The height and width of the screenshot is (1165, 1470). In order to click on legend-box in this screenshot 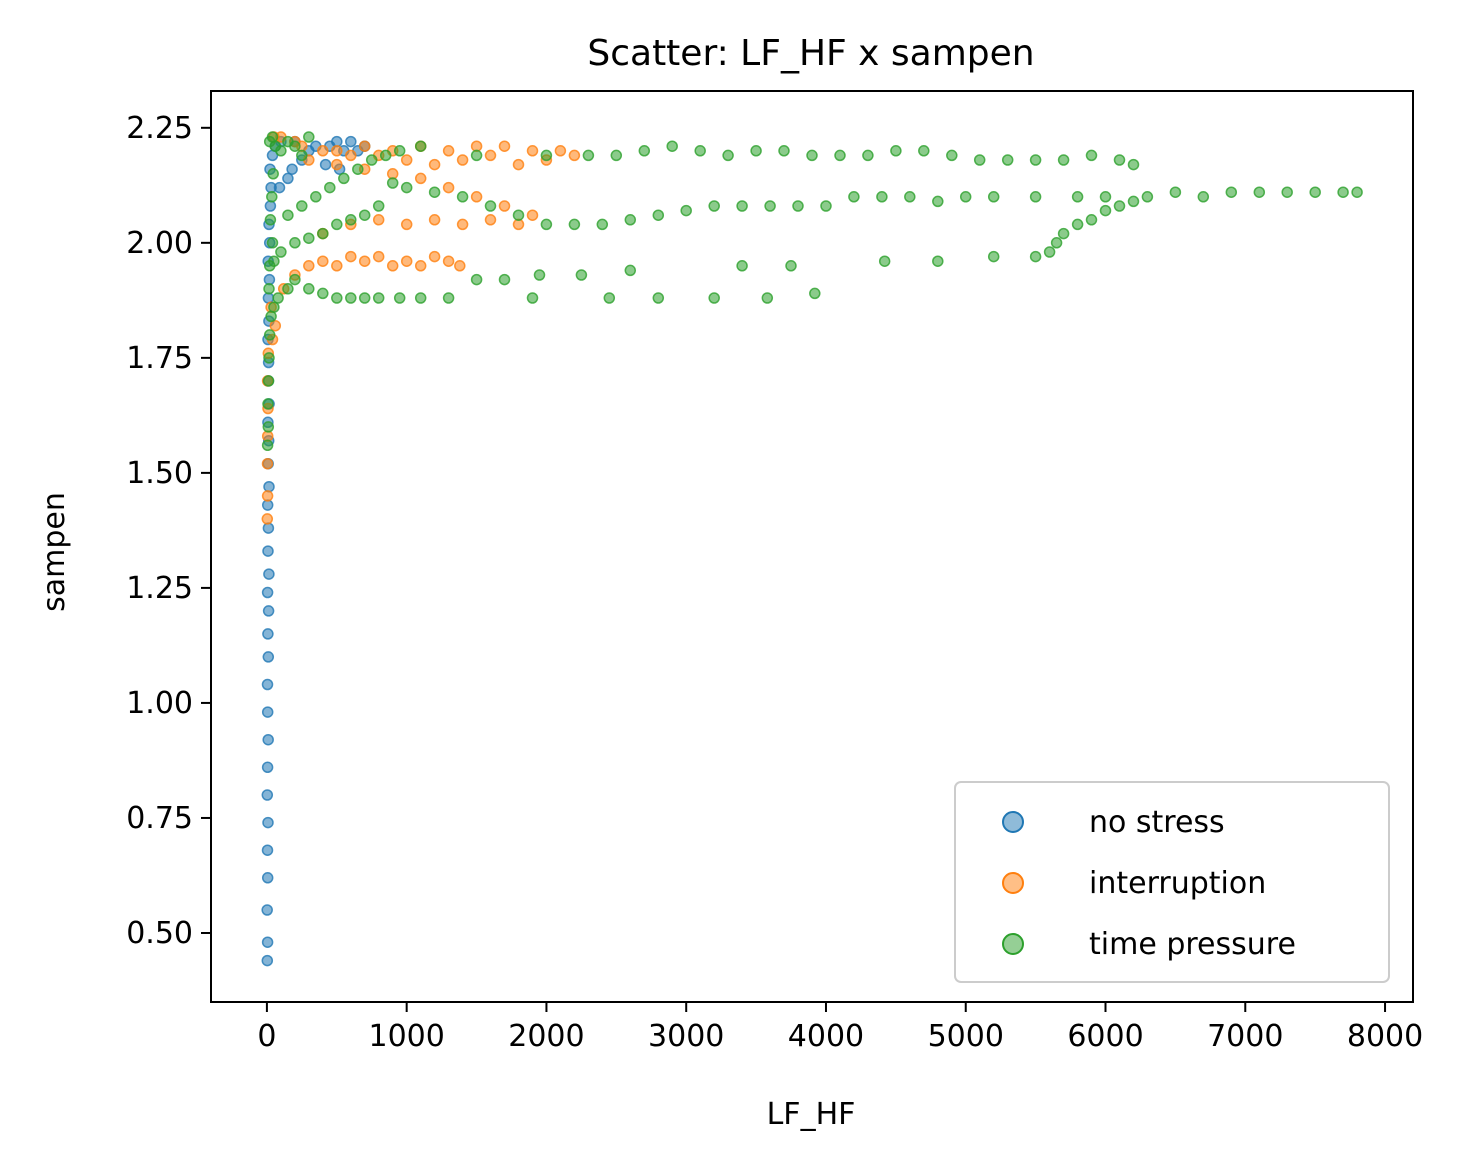, I will do `click(1172, 882)`.